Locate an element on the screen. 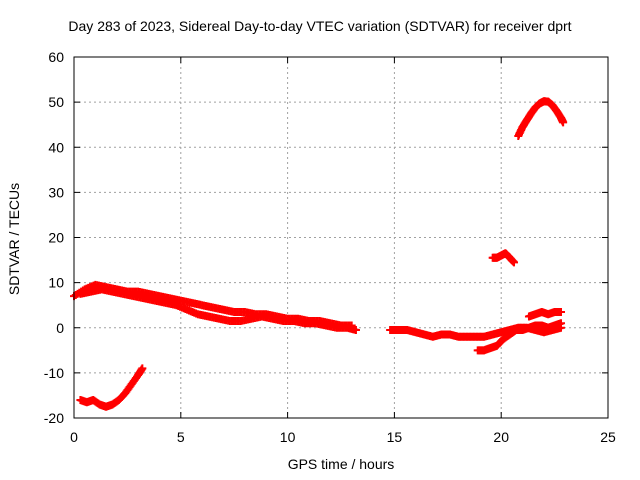 Image resolution: width=640 pixels, height=480 pixels. y-tick-label: 0 is located at coordinates (60, 328).